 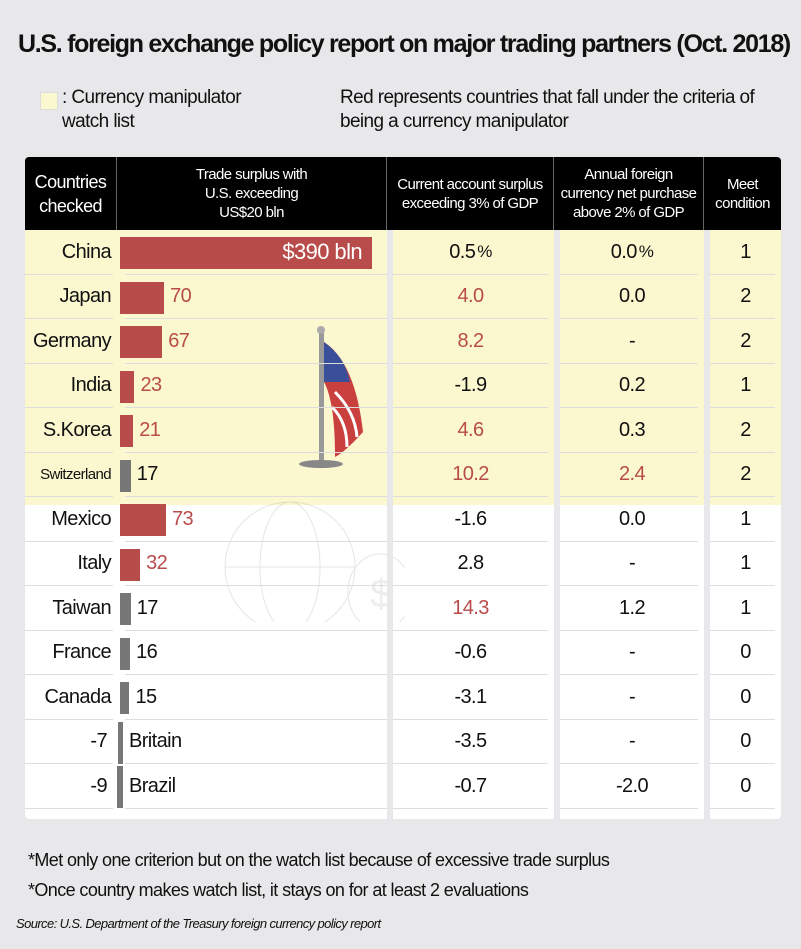 I want to click on fx-purchase-value: 0.3, so click(x=632, y=429).